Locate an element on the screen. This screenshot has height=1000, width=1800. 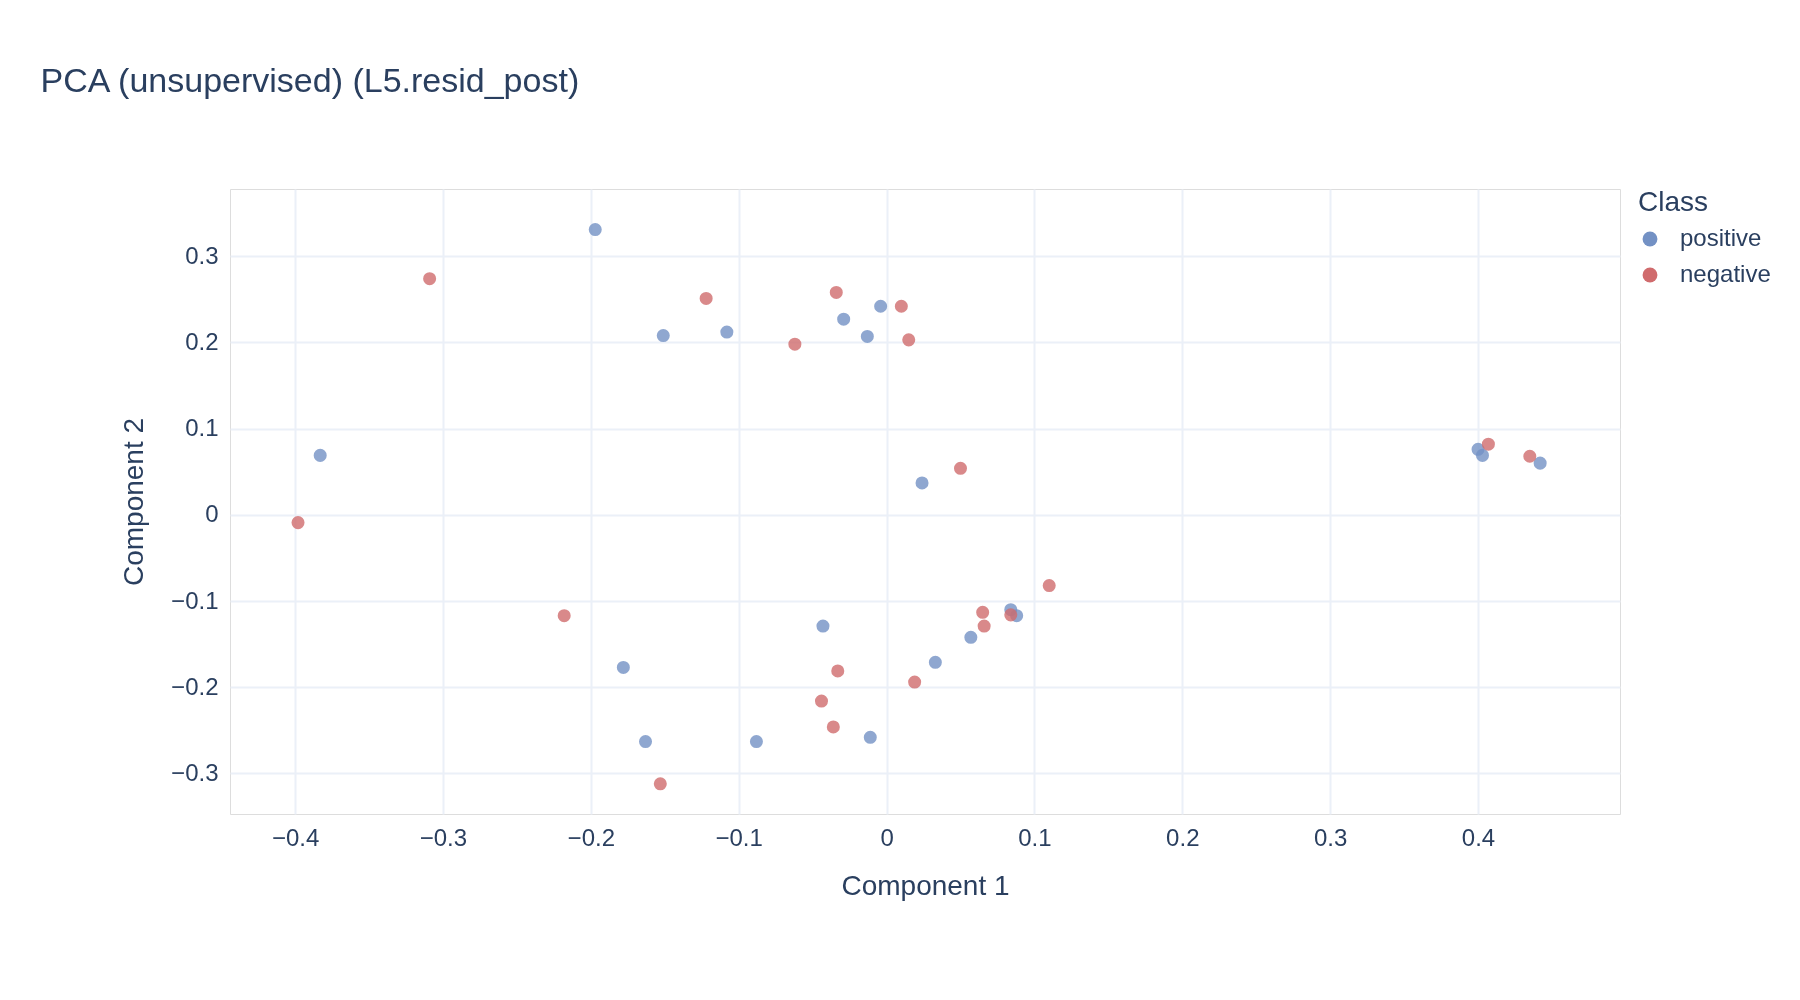
x-tick-label: 0.2 is located at coordinates (1183, 837).